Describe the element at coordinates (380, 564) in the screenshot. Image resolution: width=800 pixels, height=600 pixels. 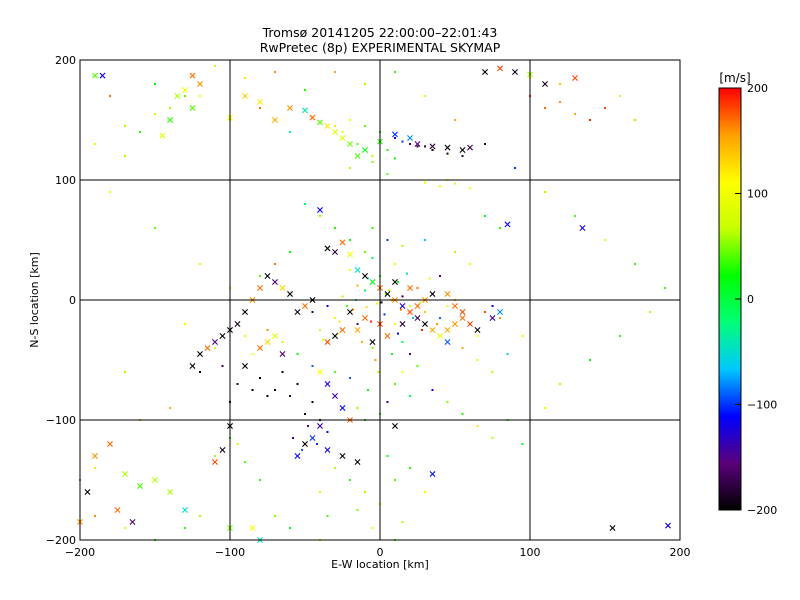
I see `x-axis-label: E-W location [km]` at that location.